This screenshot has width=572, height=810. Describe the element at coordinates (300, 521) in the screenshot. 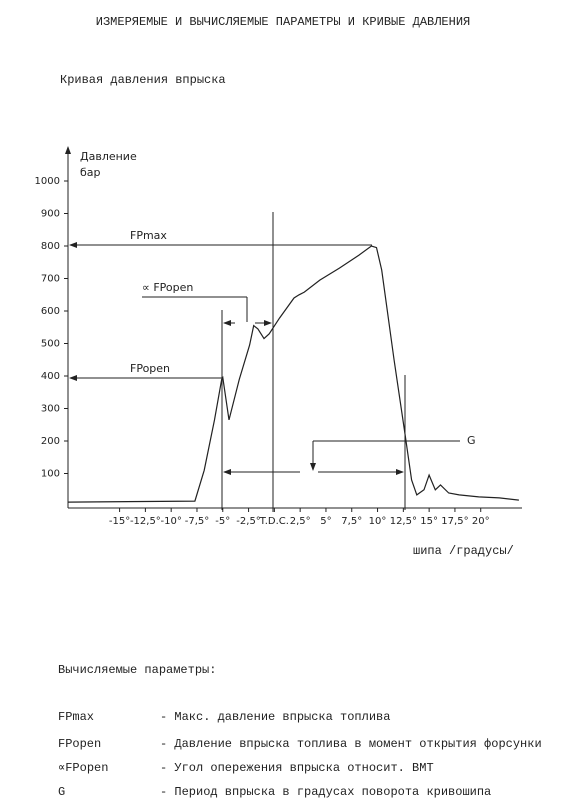

I see `x-tick-label: 2,5°` at that location.